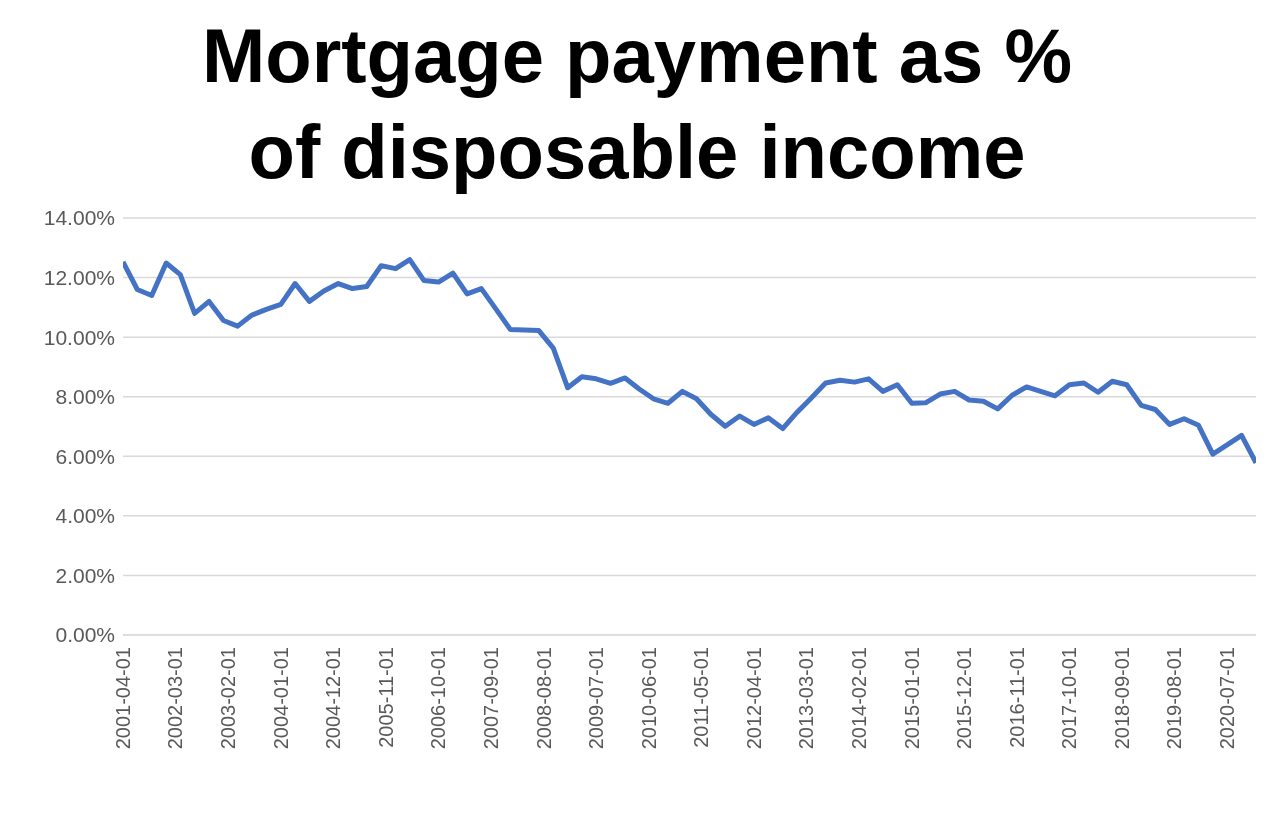  Describe the element at coordinates (79, 218) in the screenshot. I see `y-tick-label: 14.00%` at that location.